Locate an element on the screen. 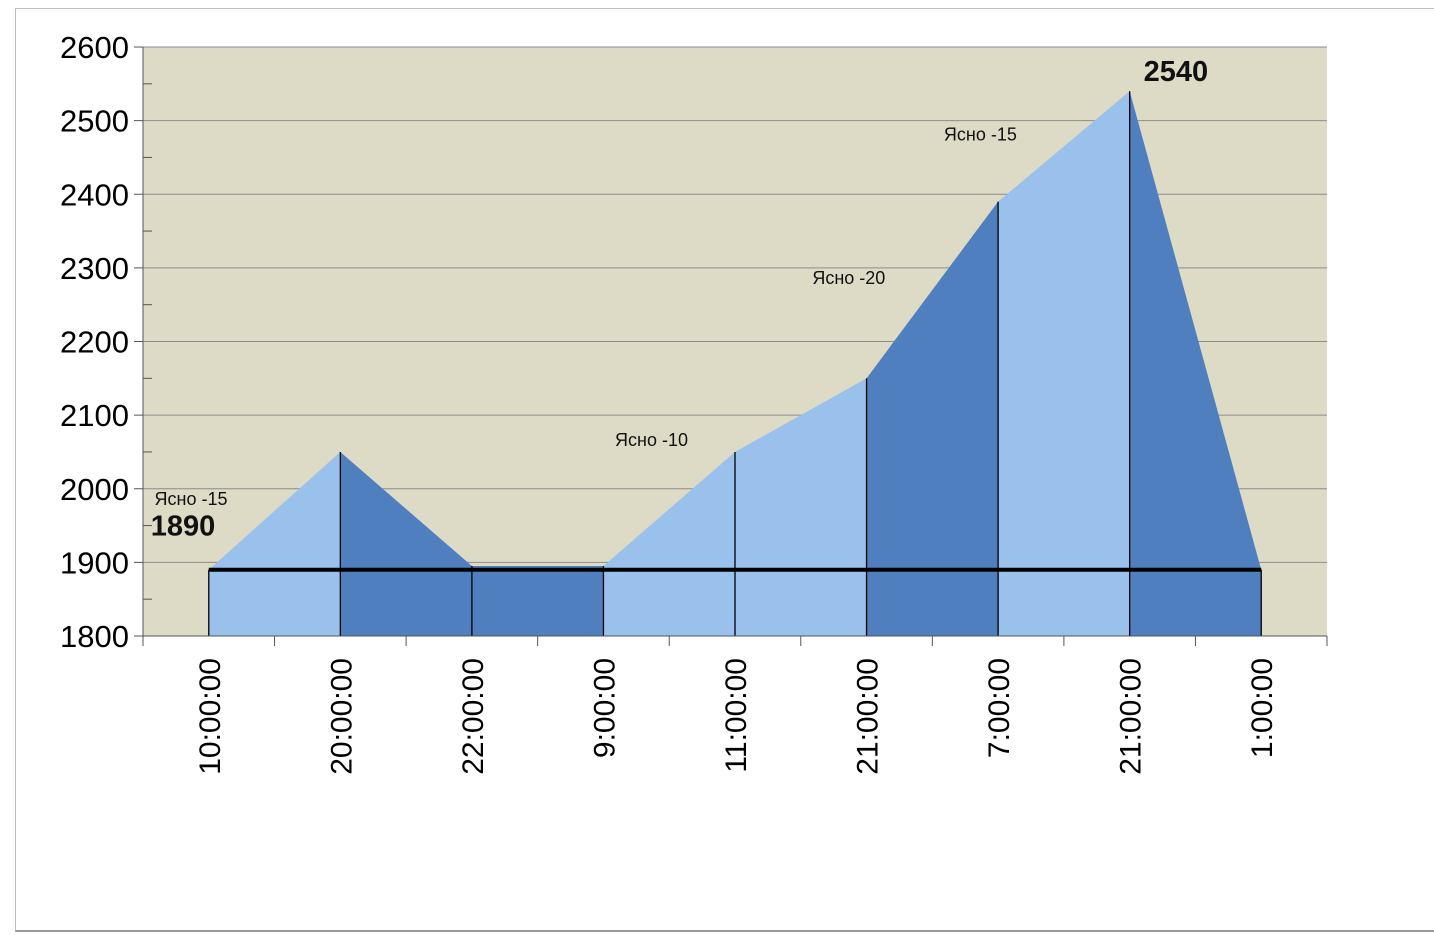 This screenshot has height=935, width=1434. y-tick-label: 2600 is located at coordinates (94, 47).